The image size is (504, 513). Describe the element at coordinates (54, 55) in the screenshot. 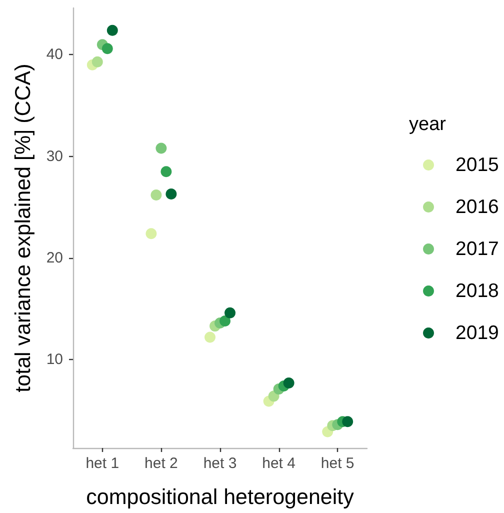

I see `y-tick-label: 40` at that location.